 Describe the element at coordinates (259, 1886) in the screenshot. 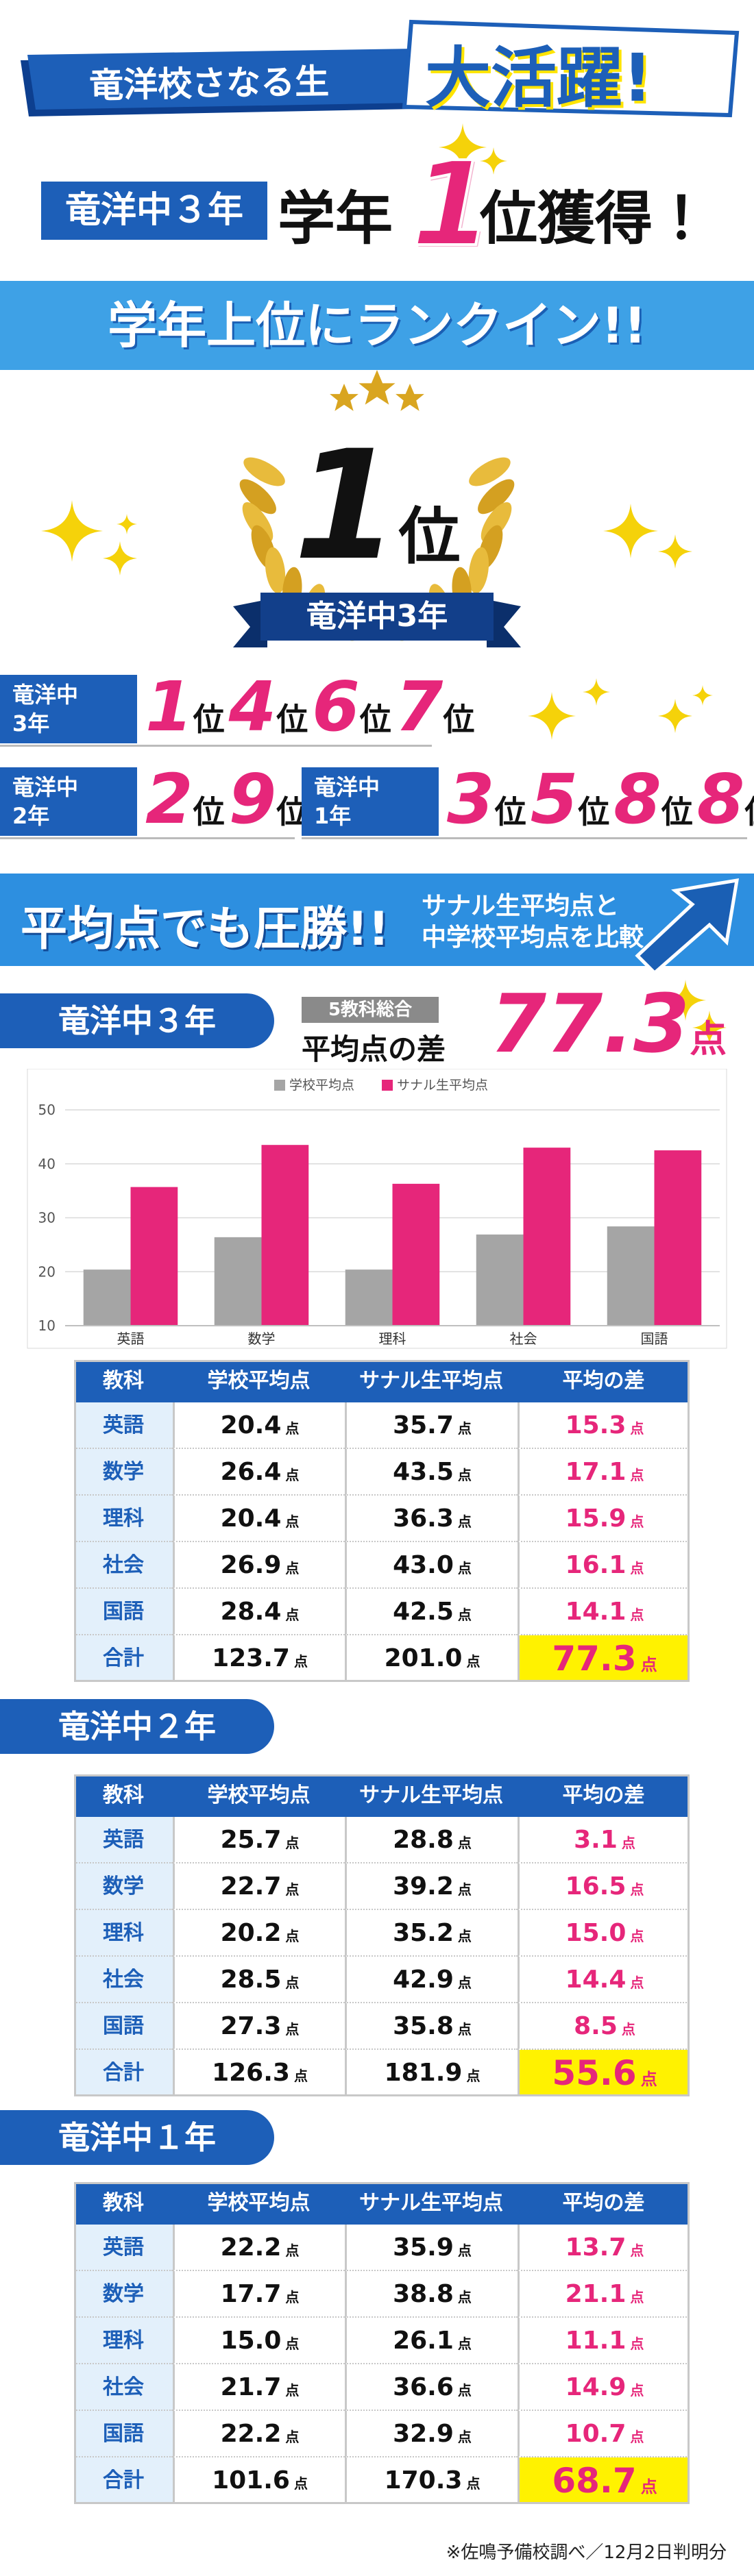

I see `score-cell: 22.7 点` at that location.